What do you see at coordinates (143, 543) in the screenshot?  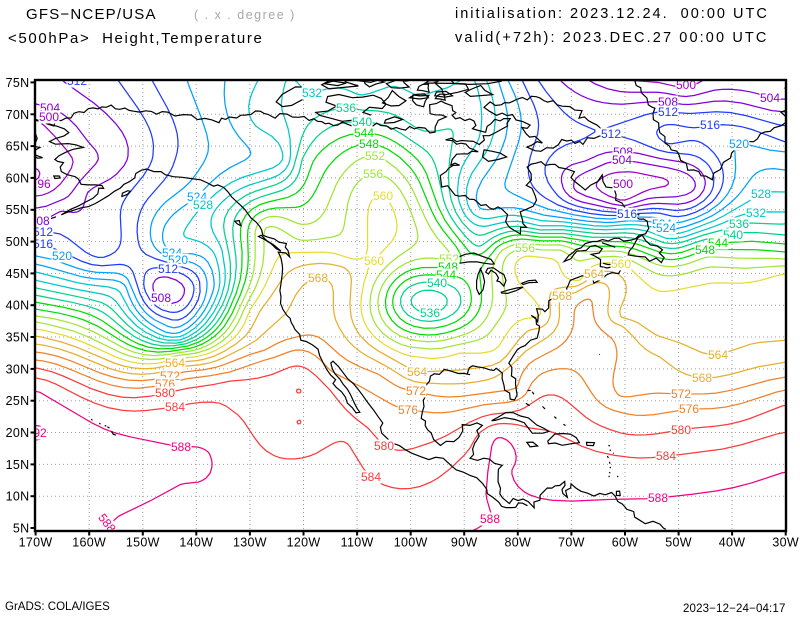 I see `svg-text: 150W` at bounding box center [143, 543].